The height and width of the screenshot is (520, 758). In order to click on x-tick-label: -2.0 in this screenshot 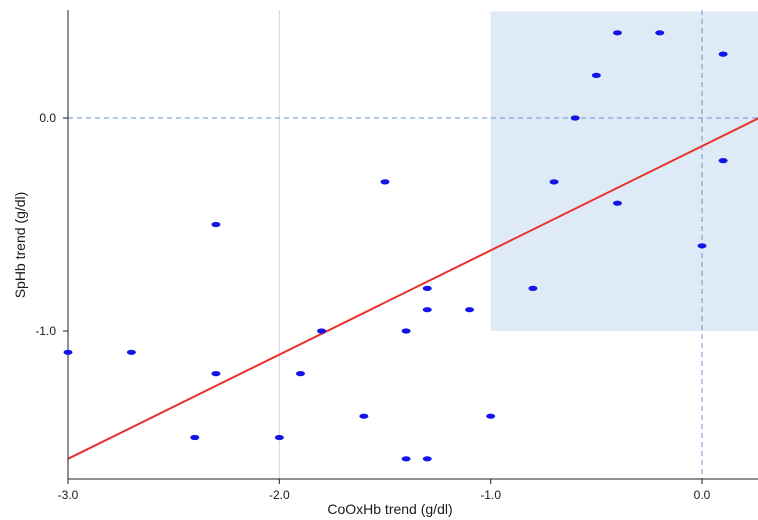, I will do `click(279, 495)`.